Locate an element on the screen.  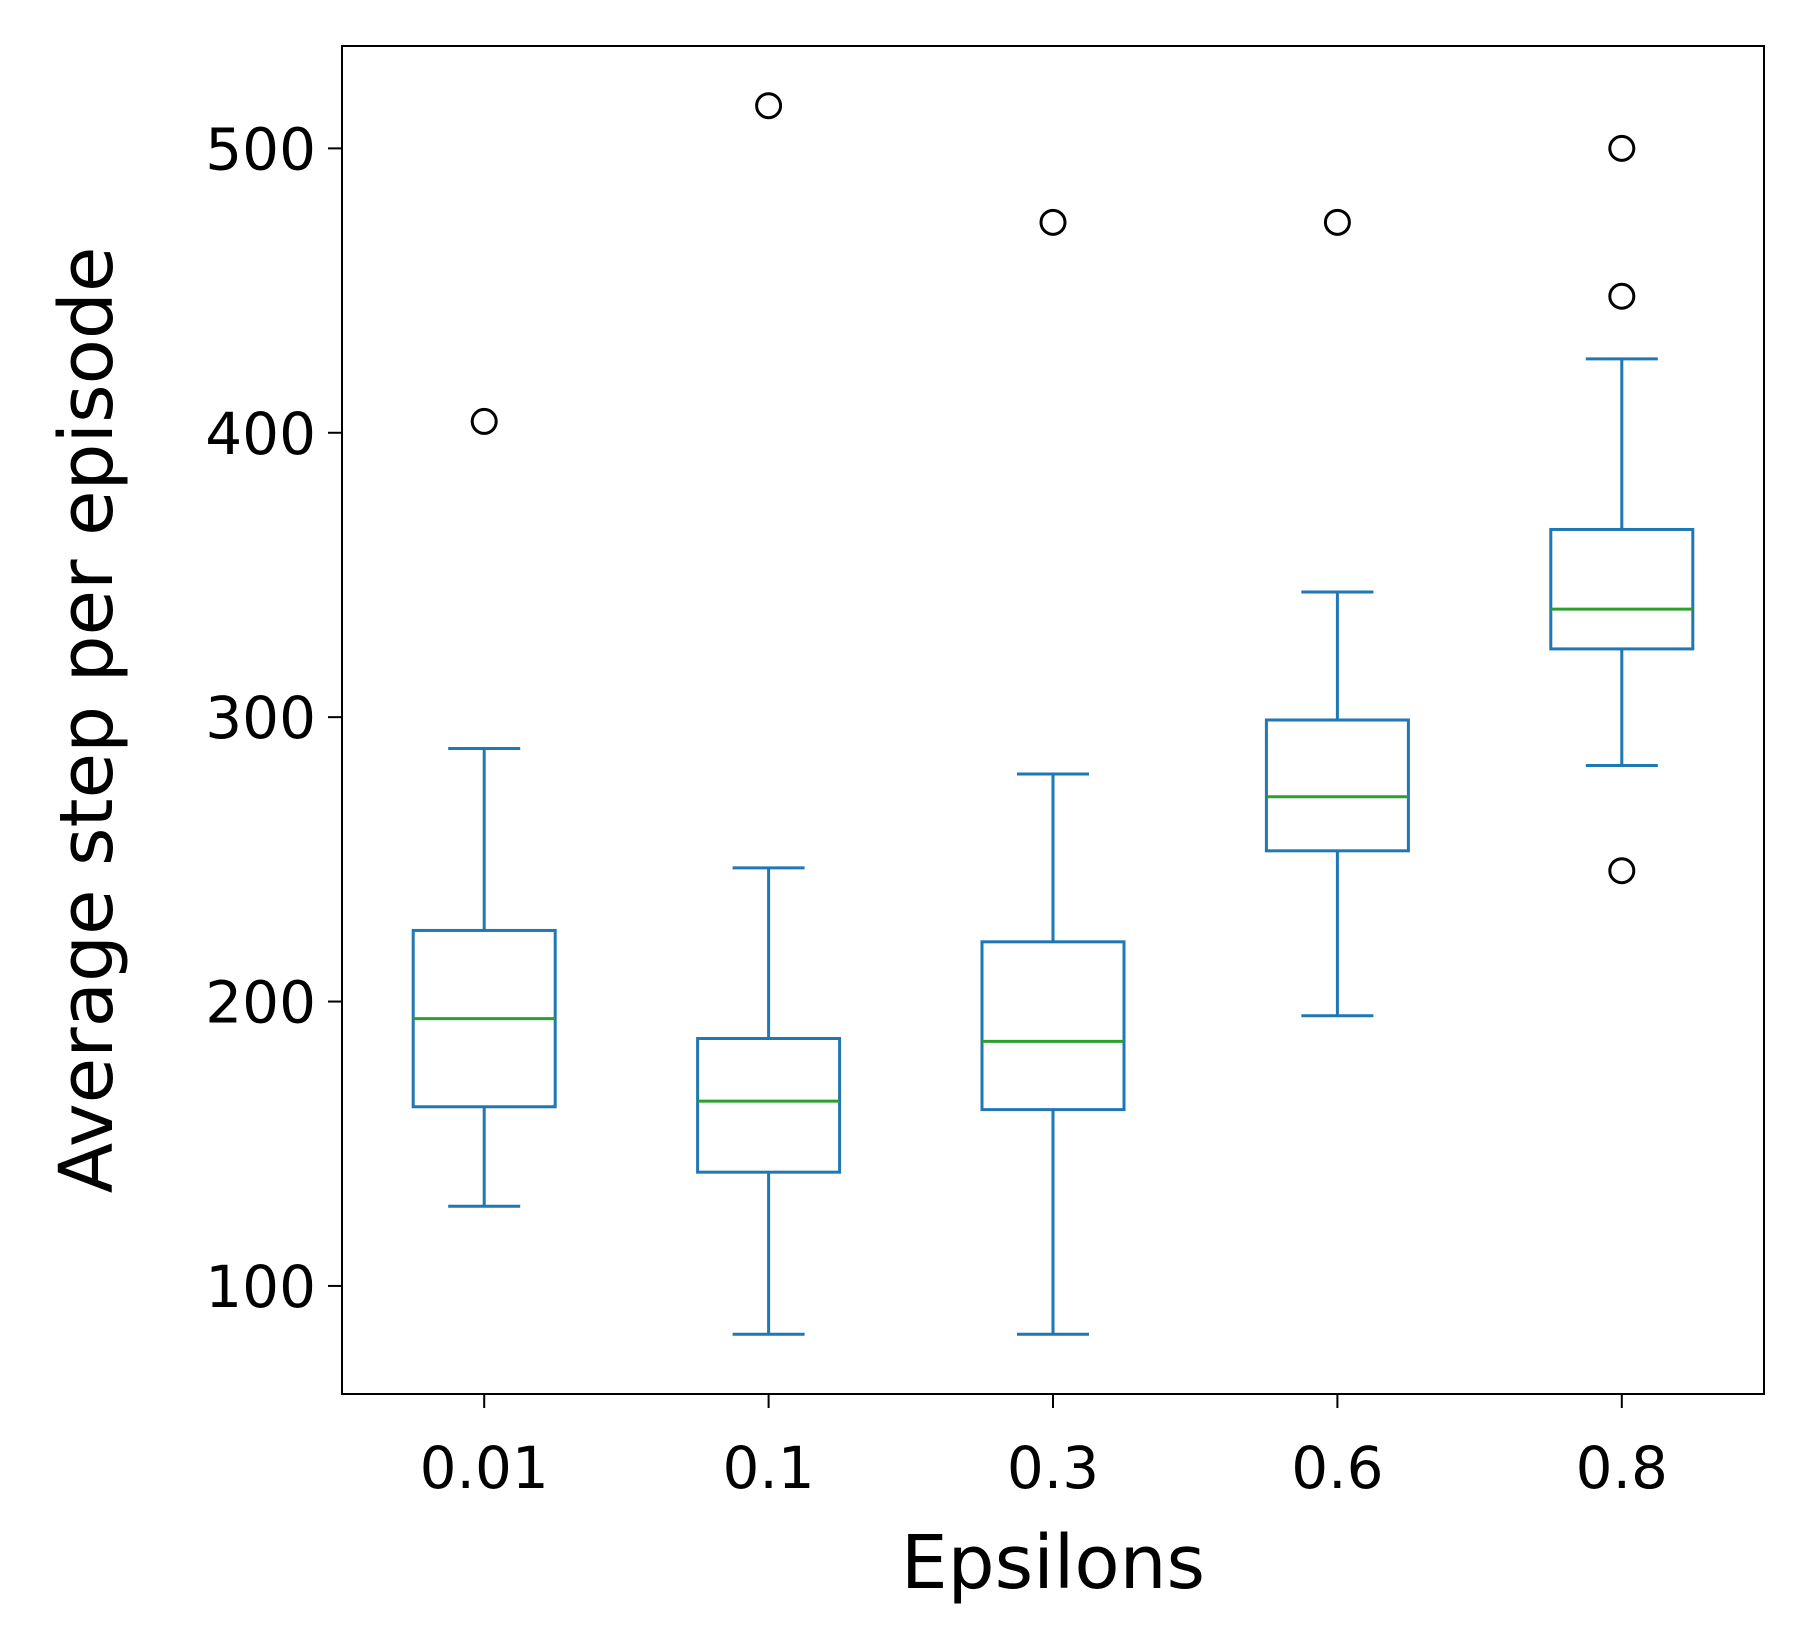
y-tick-label: 400 is located at coordinates (260, 434).